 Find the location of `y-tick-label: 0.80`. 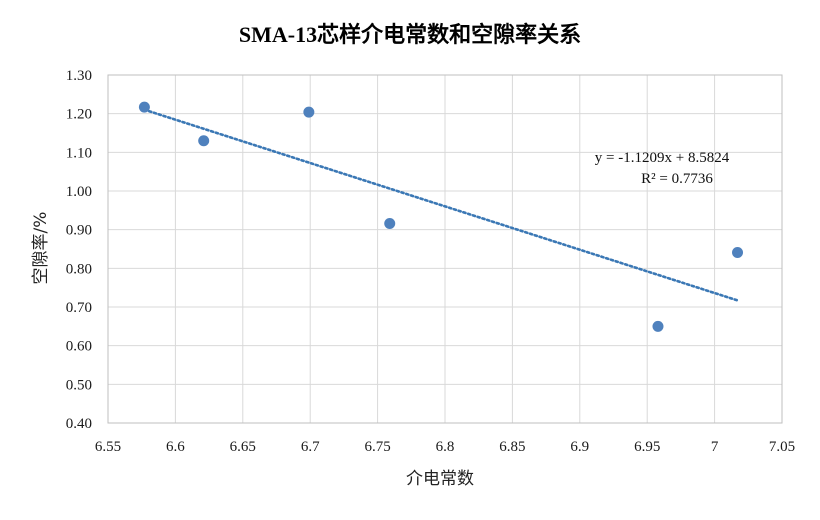

y-tick-label: 0.80 is located at coordinates (79, 269).